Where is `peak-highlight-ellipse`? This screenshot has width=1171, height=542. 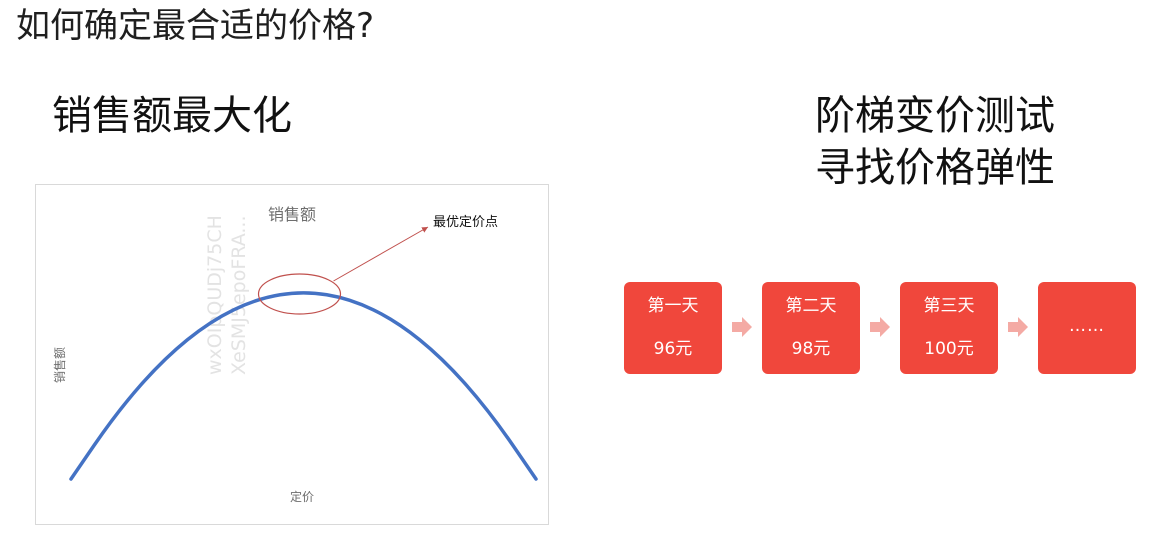
peak-highlight-ellipse is located at coordinates (299, 294).